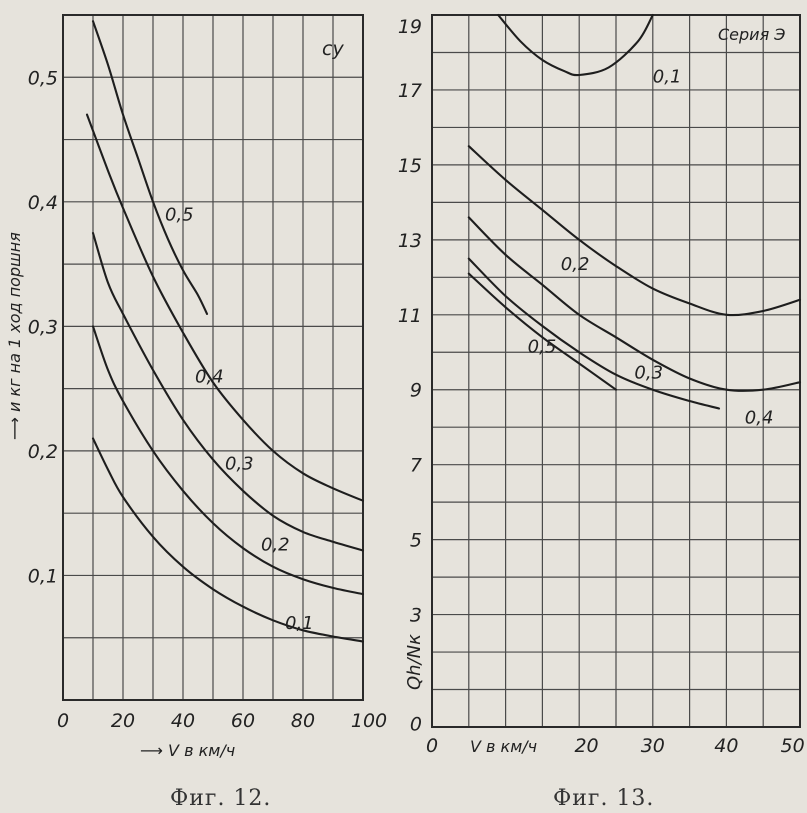 Image resolution: width=807 pixels, height=813 pixels. Describe the element at coordinates (303, 721) in the screenshot. I see `fig12-x-tick-label: 80` at that location.